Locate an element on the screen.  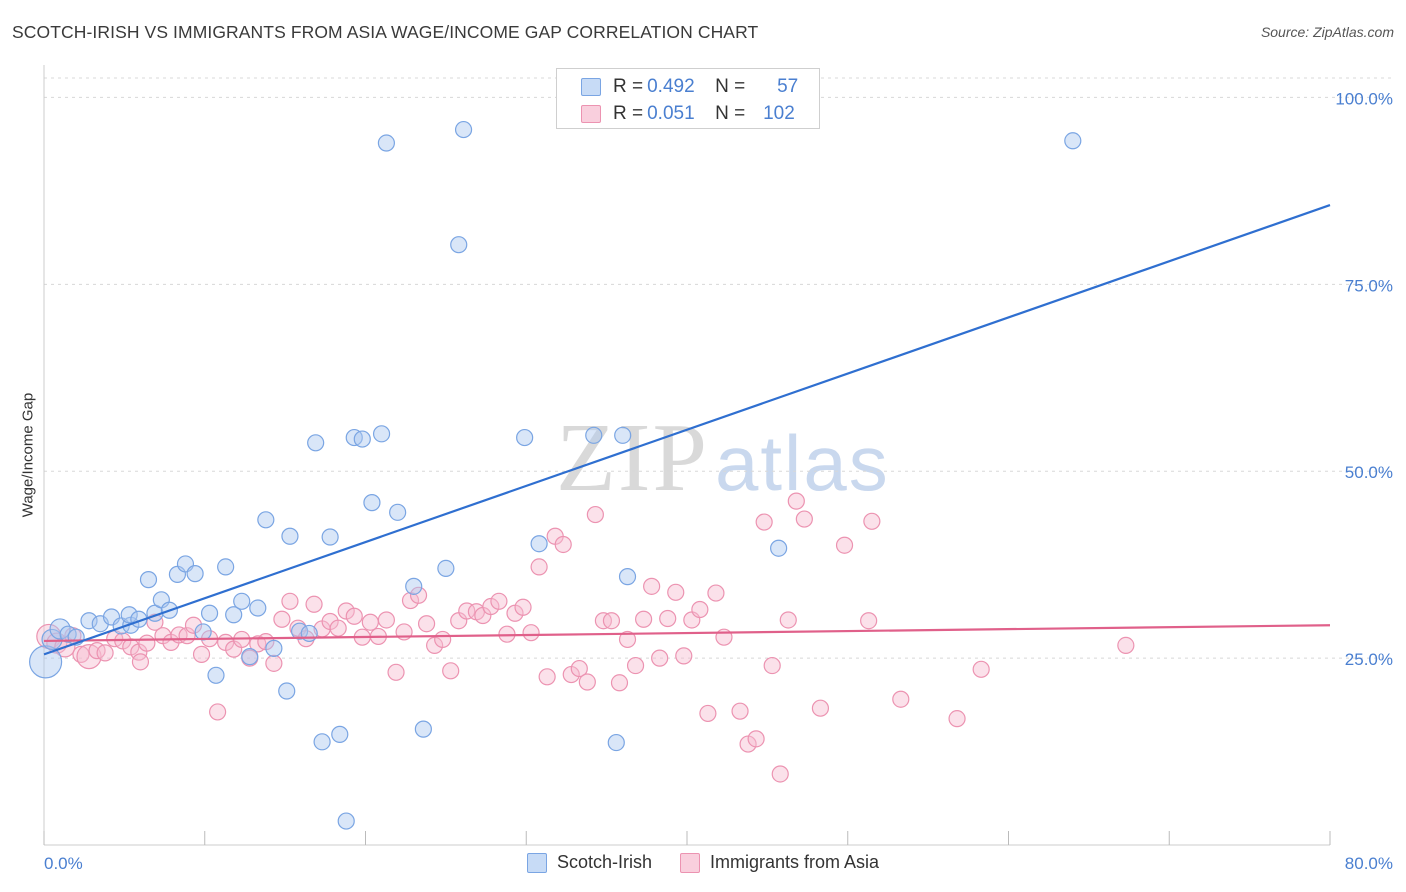
series-legend: Scotch-Irish Immigrants from Asia is located at coordinates (703, 862).